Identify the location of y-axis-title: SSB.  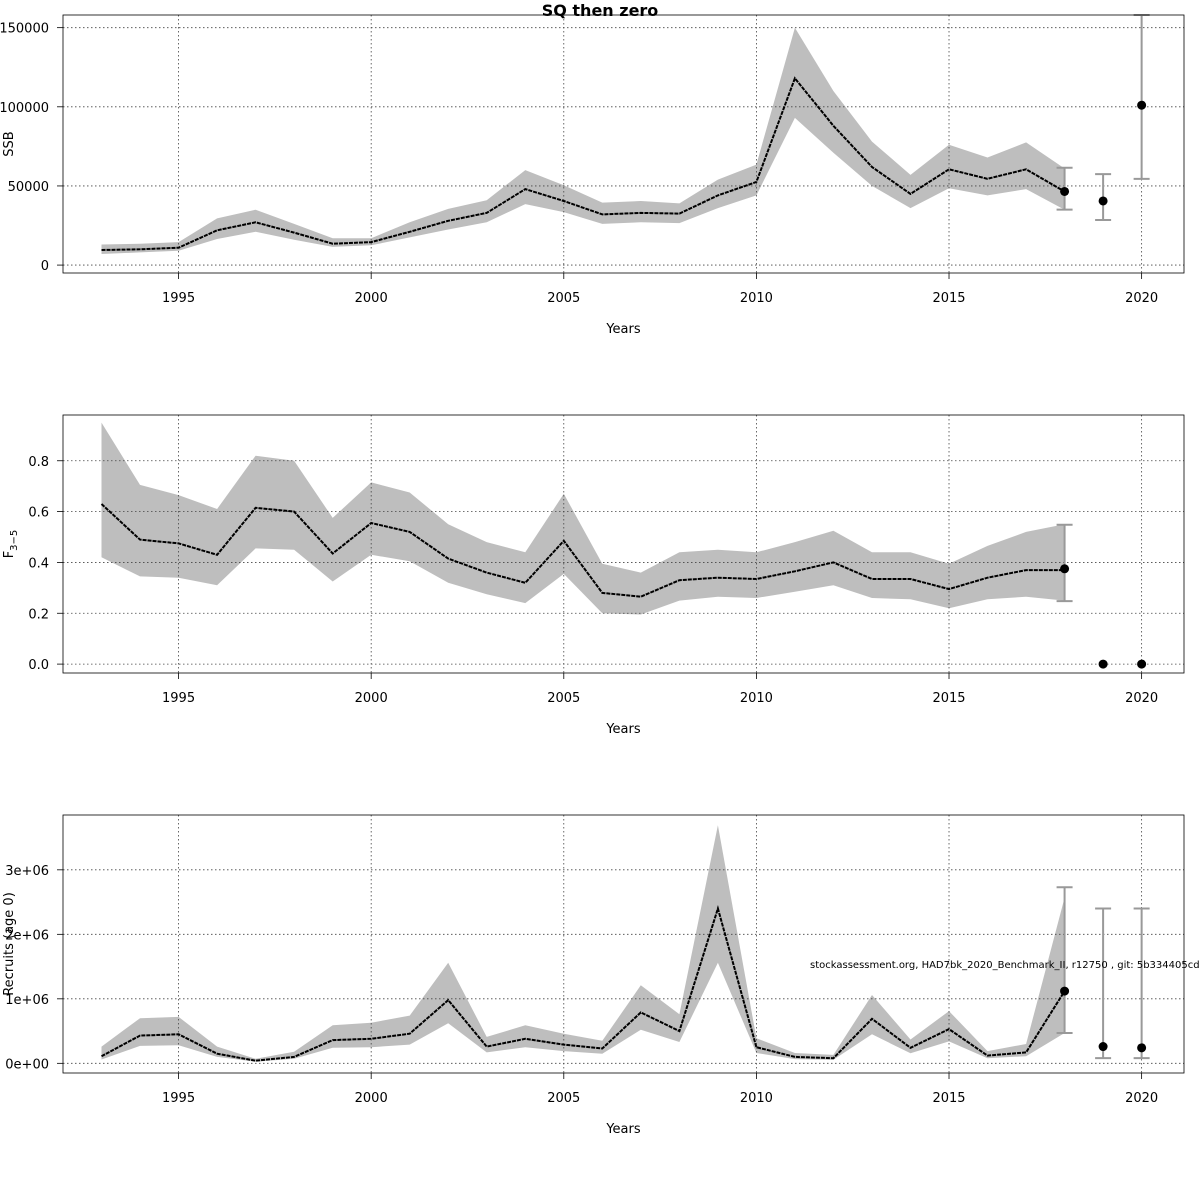
(9, 143).